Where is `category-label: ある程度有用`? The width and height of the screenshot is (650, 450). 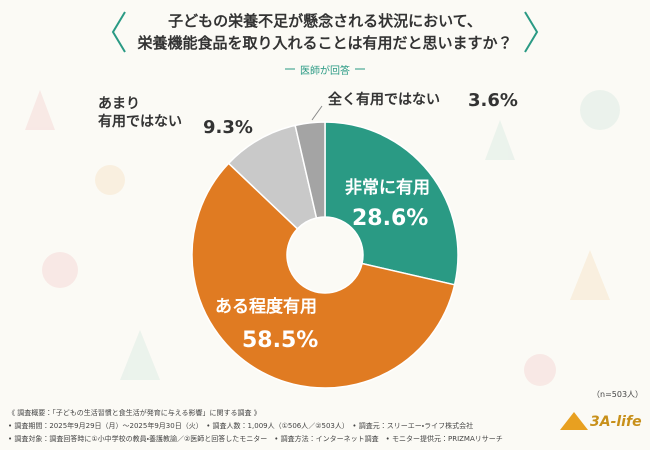
category-label: ある程度有用 is located at coordinates (266, 307).